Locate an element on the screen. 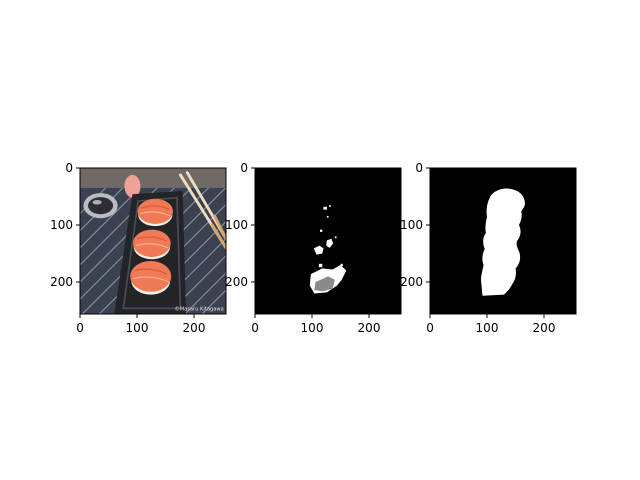 The image size is (640, 480). panel-2-ytick-200: 200 is located at coordinates (236, 282).